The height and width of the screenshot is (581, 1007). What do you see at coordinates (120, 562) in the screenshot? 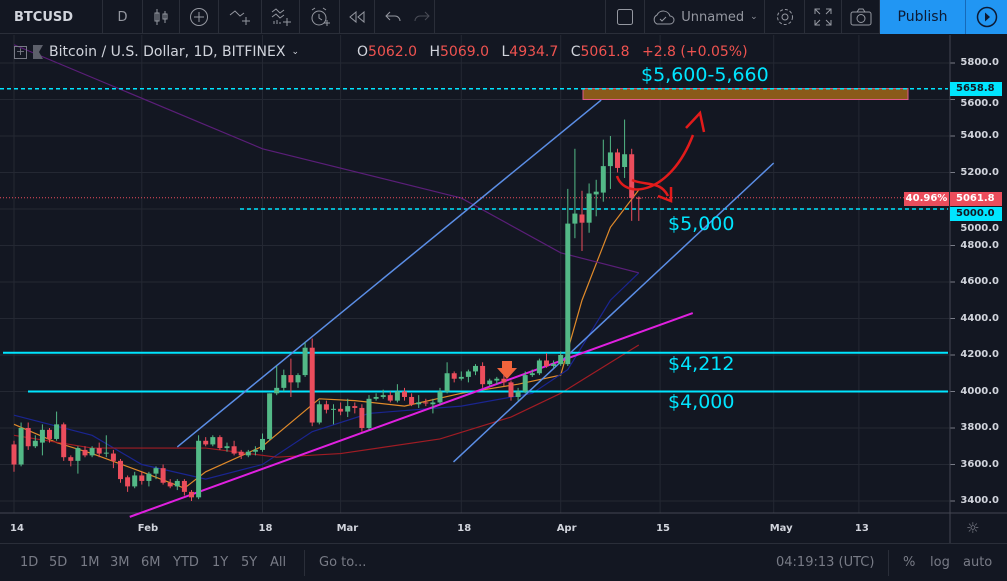
I see `range-3m: 3M` at bounding box center [120, 562].